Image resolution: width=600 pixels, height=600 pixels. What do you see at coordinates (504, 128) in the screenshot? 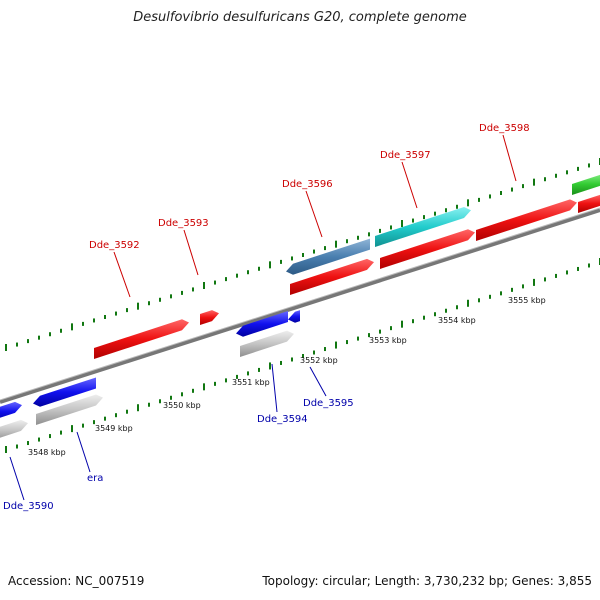
I see `gene-label-dde-3598: Dde_3598` at bounding box center [504, 128].